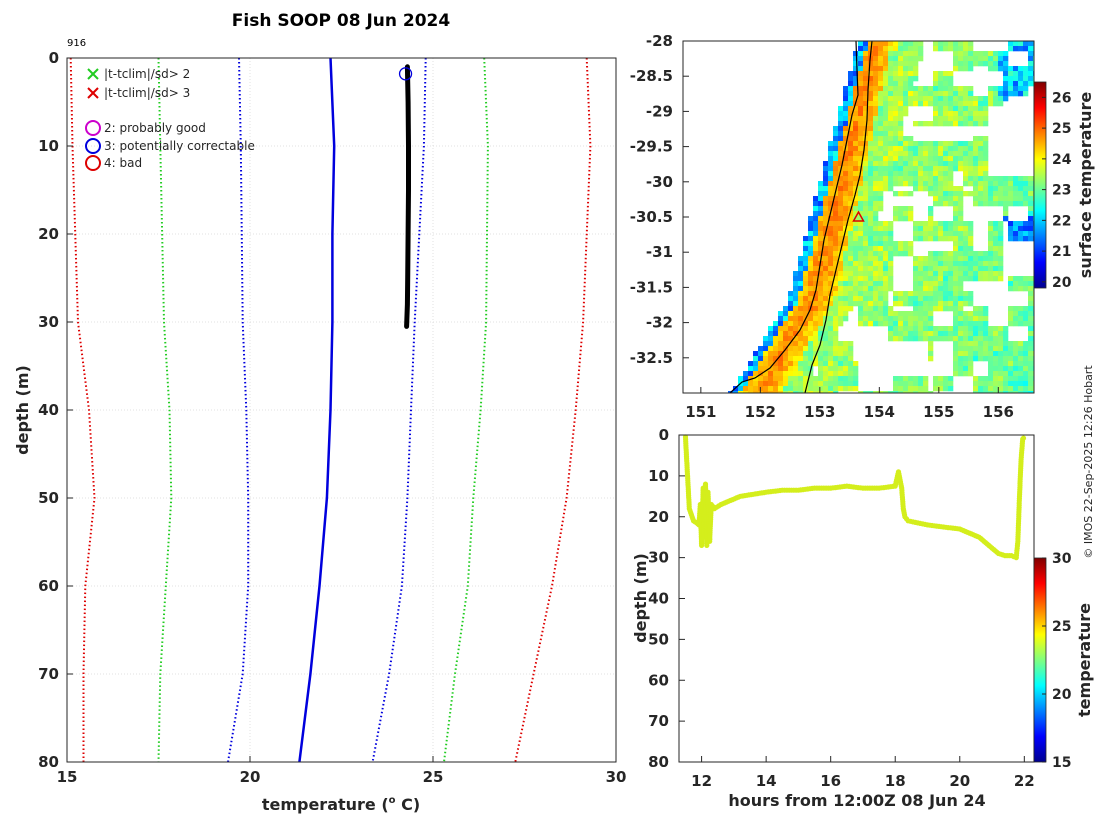 This screenshot has width=1100, height=824. What do you see at coordinates (48, 322) in the screenshot?
I see `y-tick-label: 30` at bounding box center [48, 322].